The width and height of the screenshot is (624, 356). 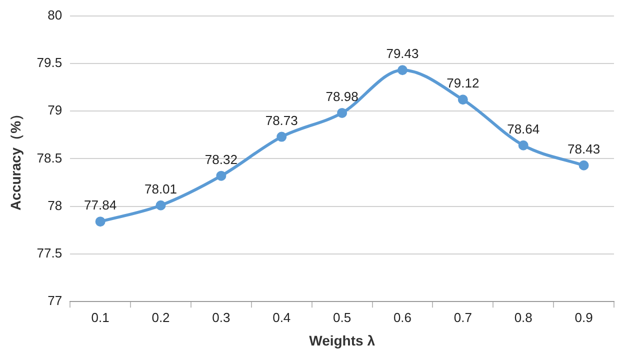 I want to click on data-label: 78.98, so click(x=342, y=96).